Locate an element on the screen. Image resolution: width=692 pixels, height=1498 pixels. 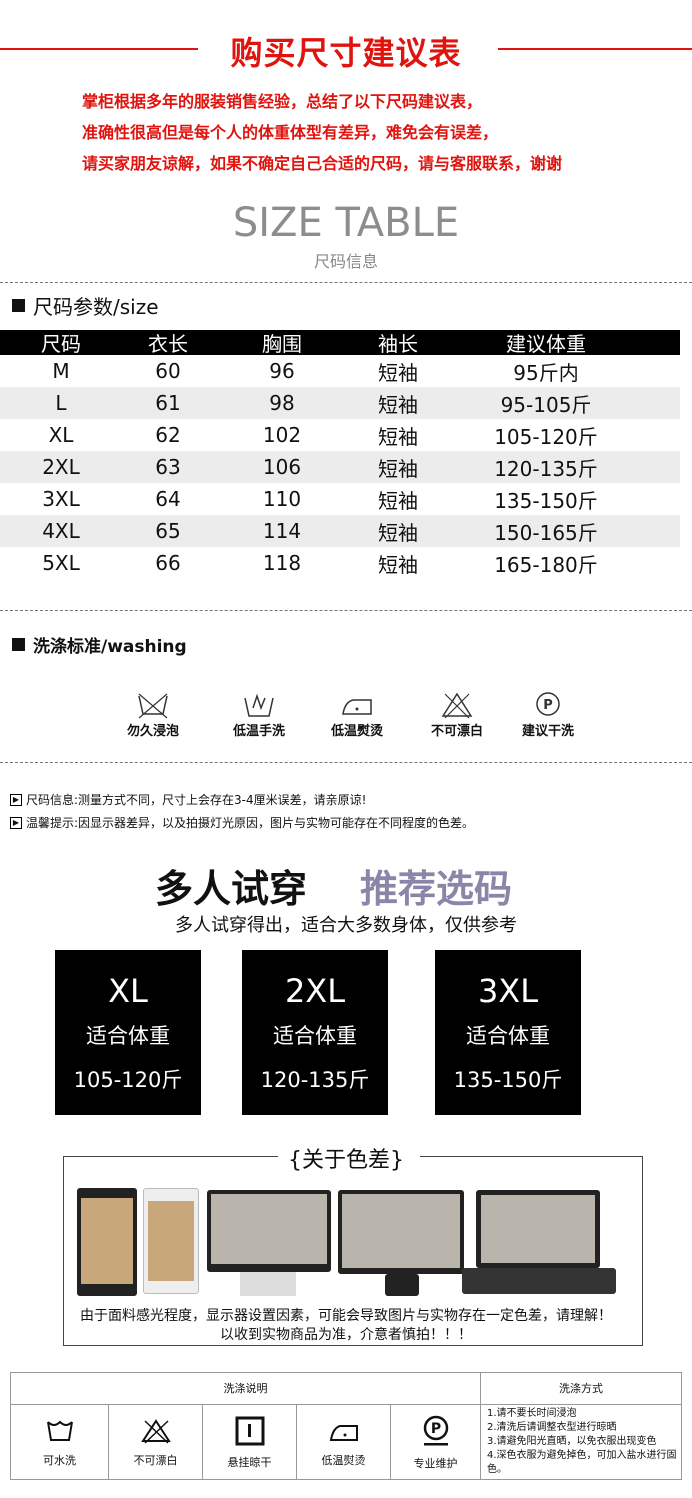
table-cell: 4XL is located at coordinates (61, 531).